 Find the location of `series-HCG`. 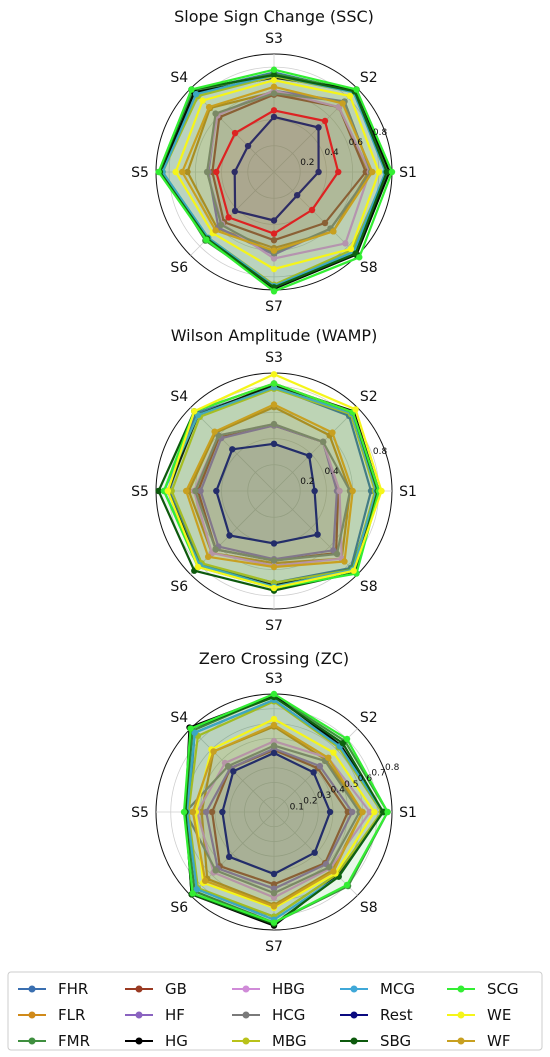

series-HCG is located at coordinates (273, 492).